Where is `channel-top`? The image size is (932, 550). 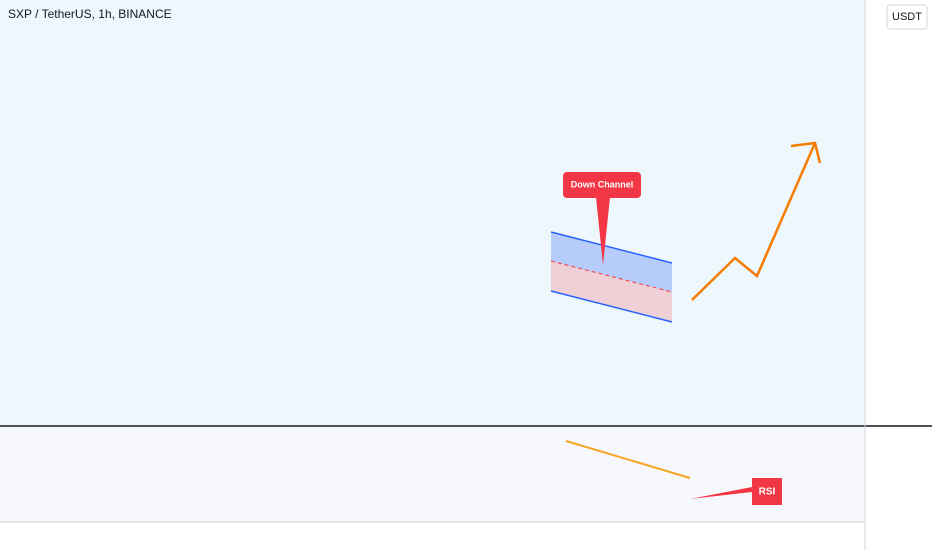 channel-top is located at coordinates (611, 247).